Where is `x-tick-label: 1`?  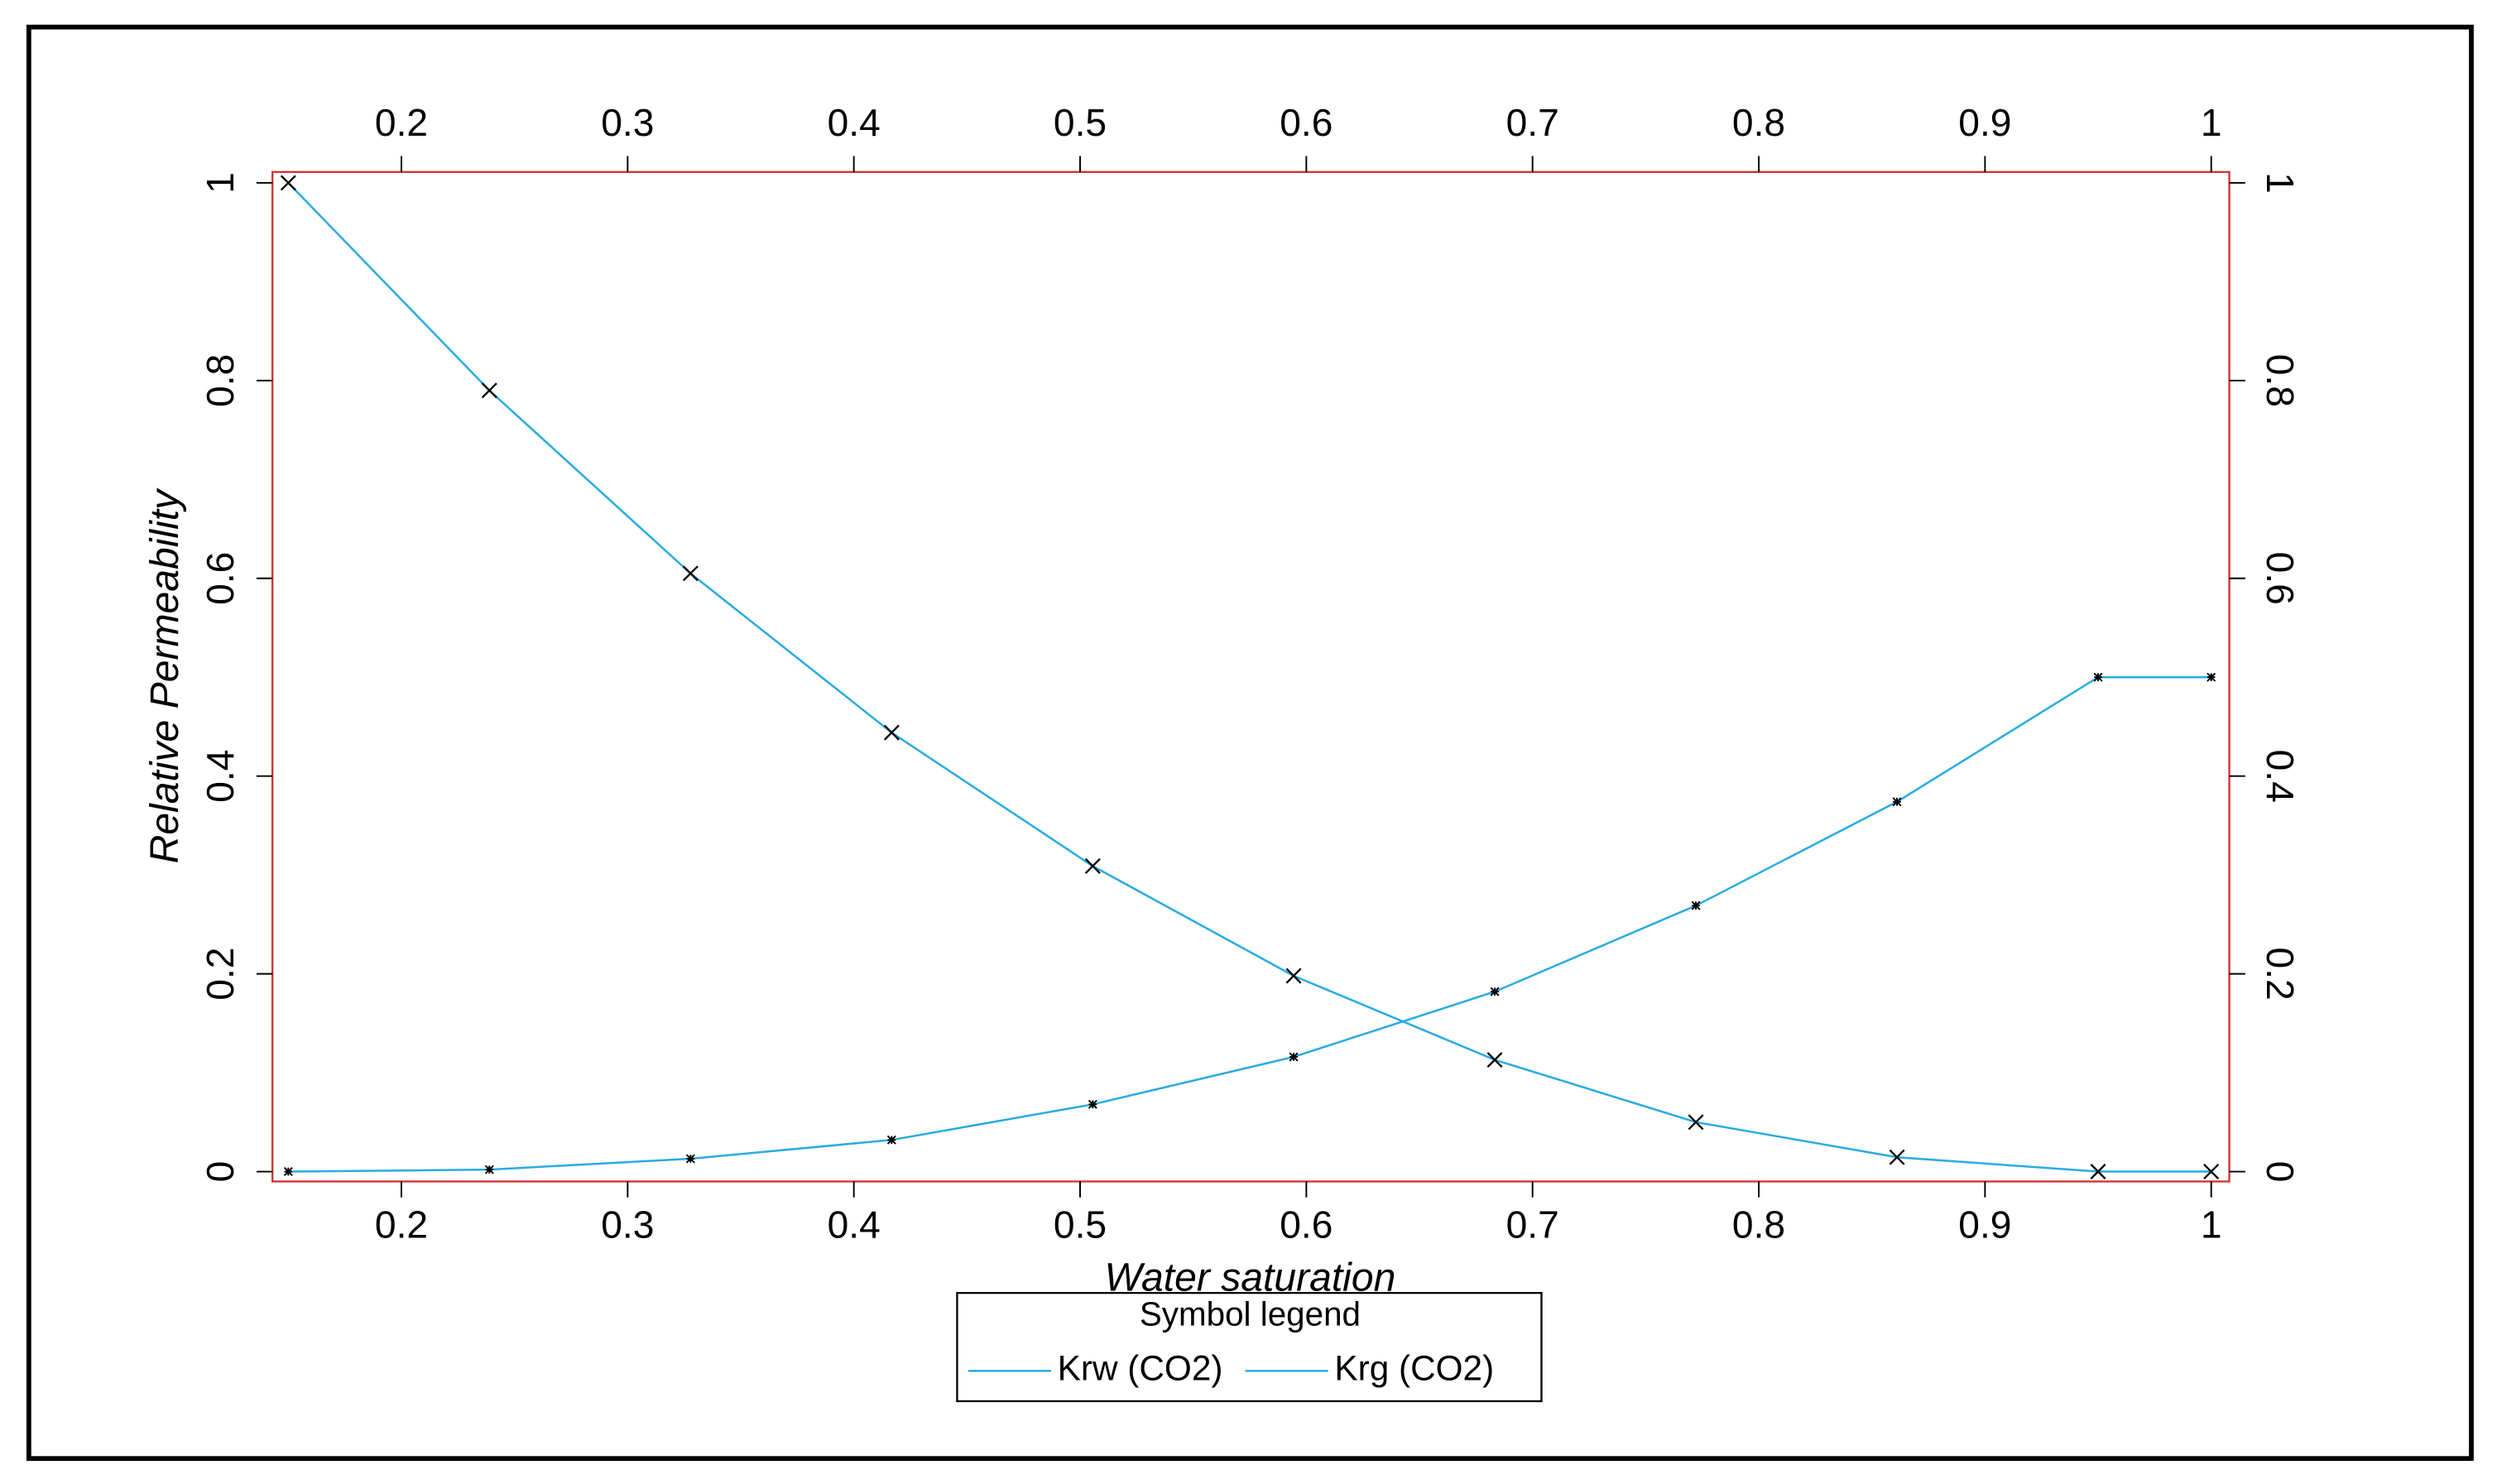
x-tick-label: 1 is located at coordinates (2211, 1224).